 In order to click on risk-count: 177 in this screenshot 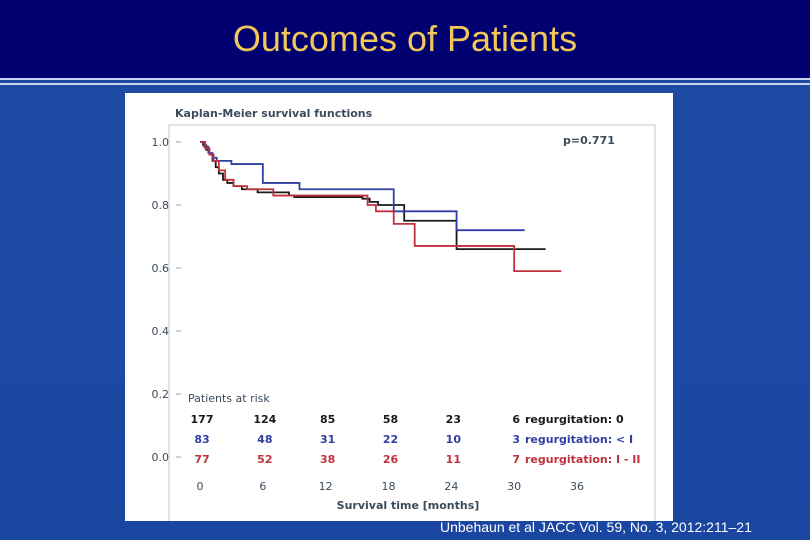, I will do `click(202, 419)`.